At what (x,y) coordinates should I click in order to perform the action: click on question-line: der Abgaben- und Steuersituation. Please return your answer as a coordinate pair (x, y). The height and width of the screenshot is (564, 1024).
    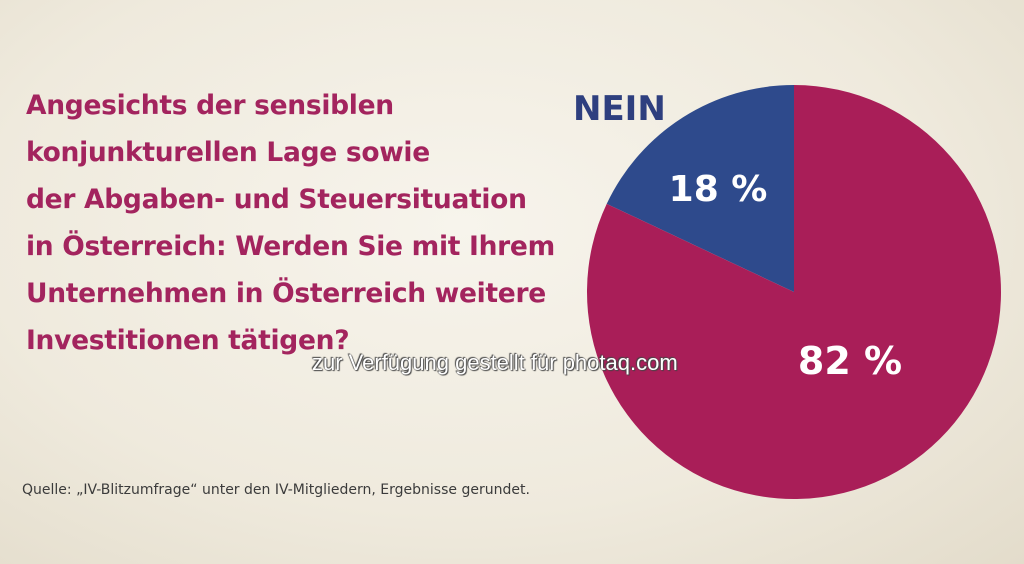
    Looking at the image, I should click on (276, 199).